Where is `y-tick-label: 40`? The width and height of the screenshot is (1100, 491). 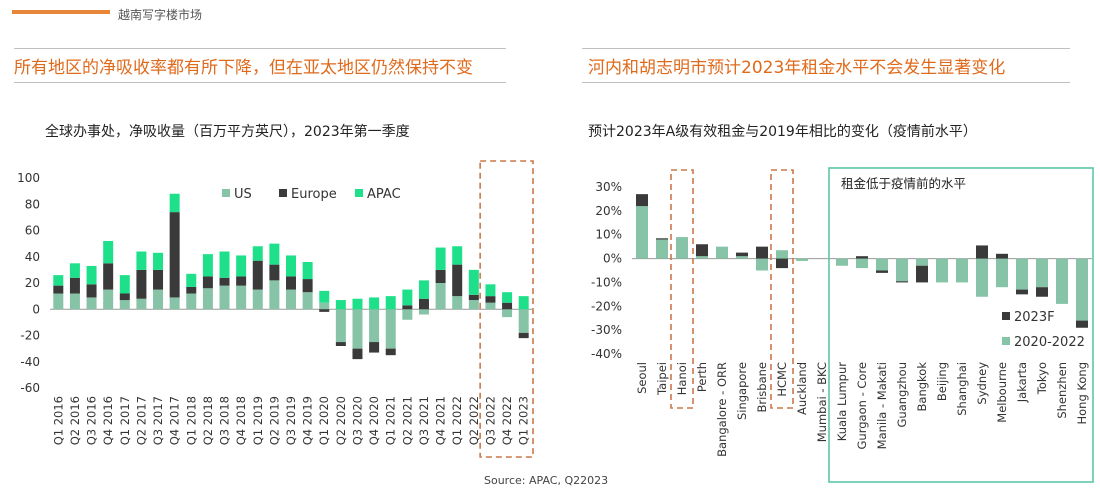
y-tick-label: 40 is located at coordinates (32, 257).